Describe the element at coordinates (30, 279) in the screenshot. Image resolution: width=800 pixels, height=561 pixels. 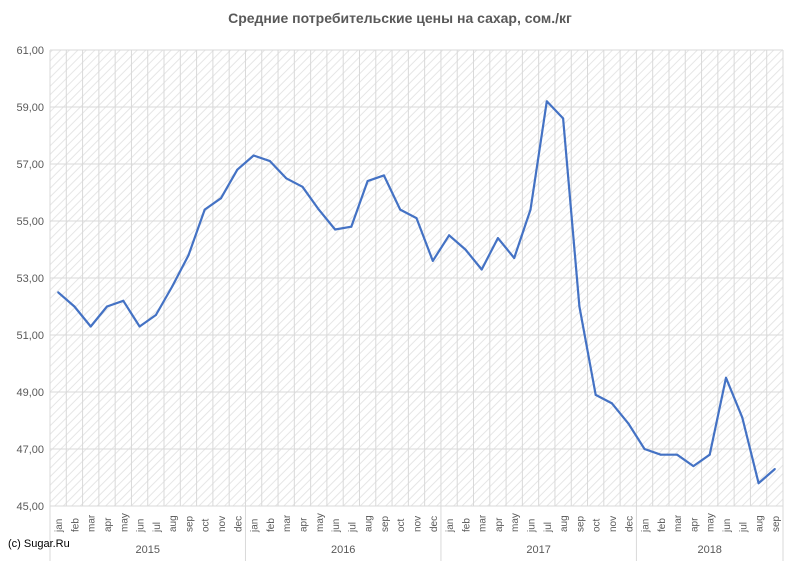
I see `y-tick-label: 53,00` at that location.